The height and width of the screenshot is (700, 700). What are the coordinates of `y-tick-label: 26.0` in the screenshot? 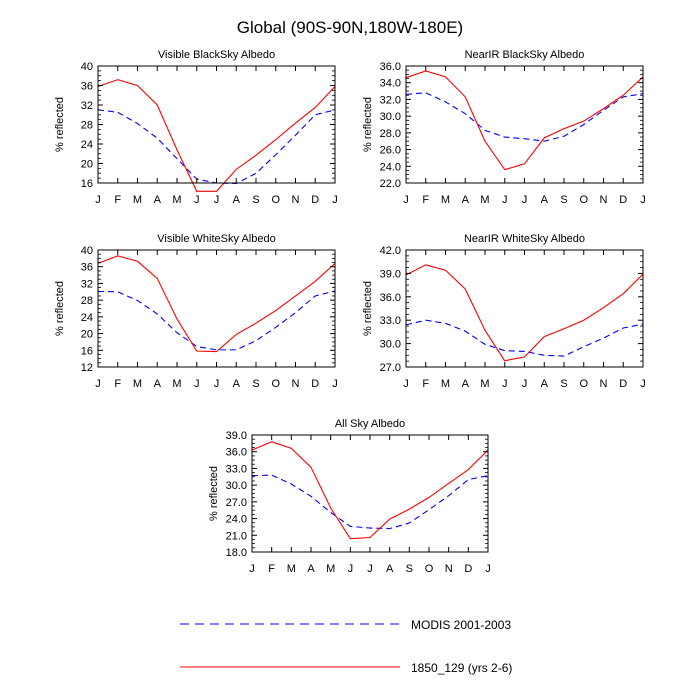 It's located at (390, 151).